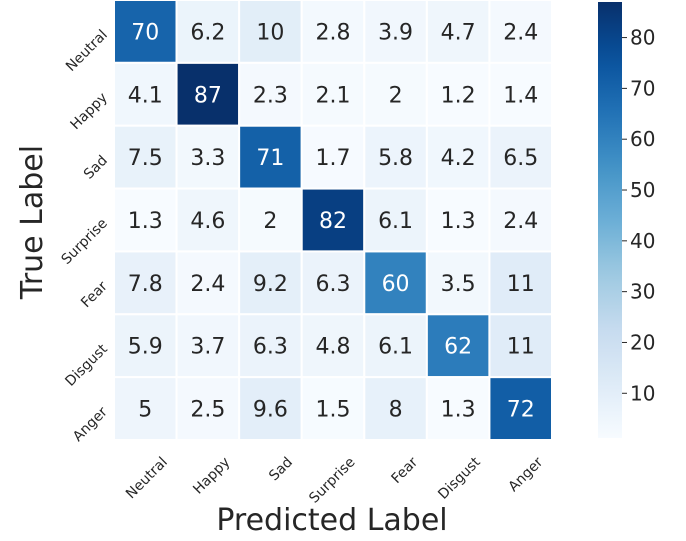 The width and height of the screenshot is (686, 541). Describe the element at coordinates (270, 95) in the screenshot. I see `cell-value-label: 2.3` at that location.